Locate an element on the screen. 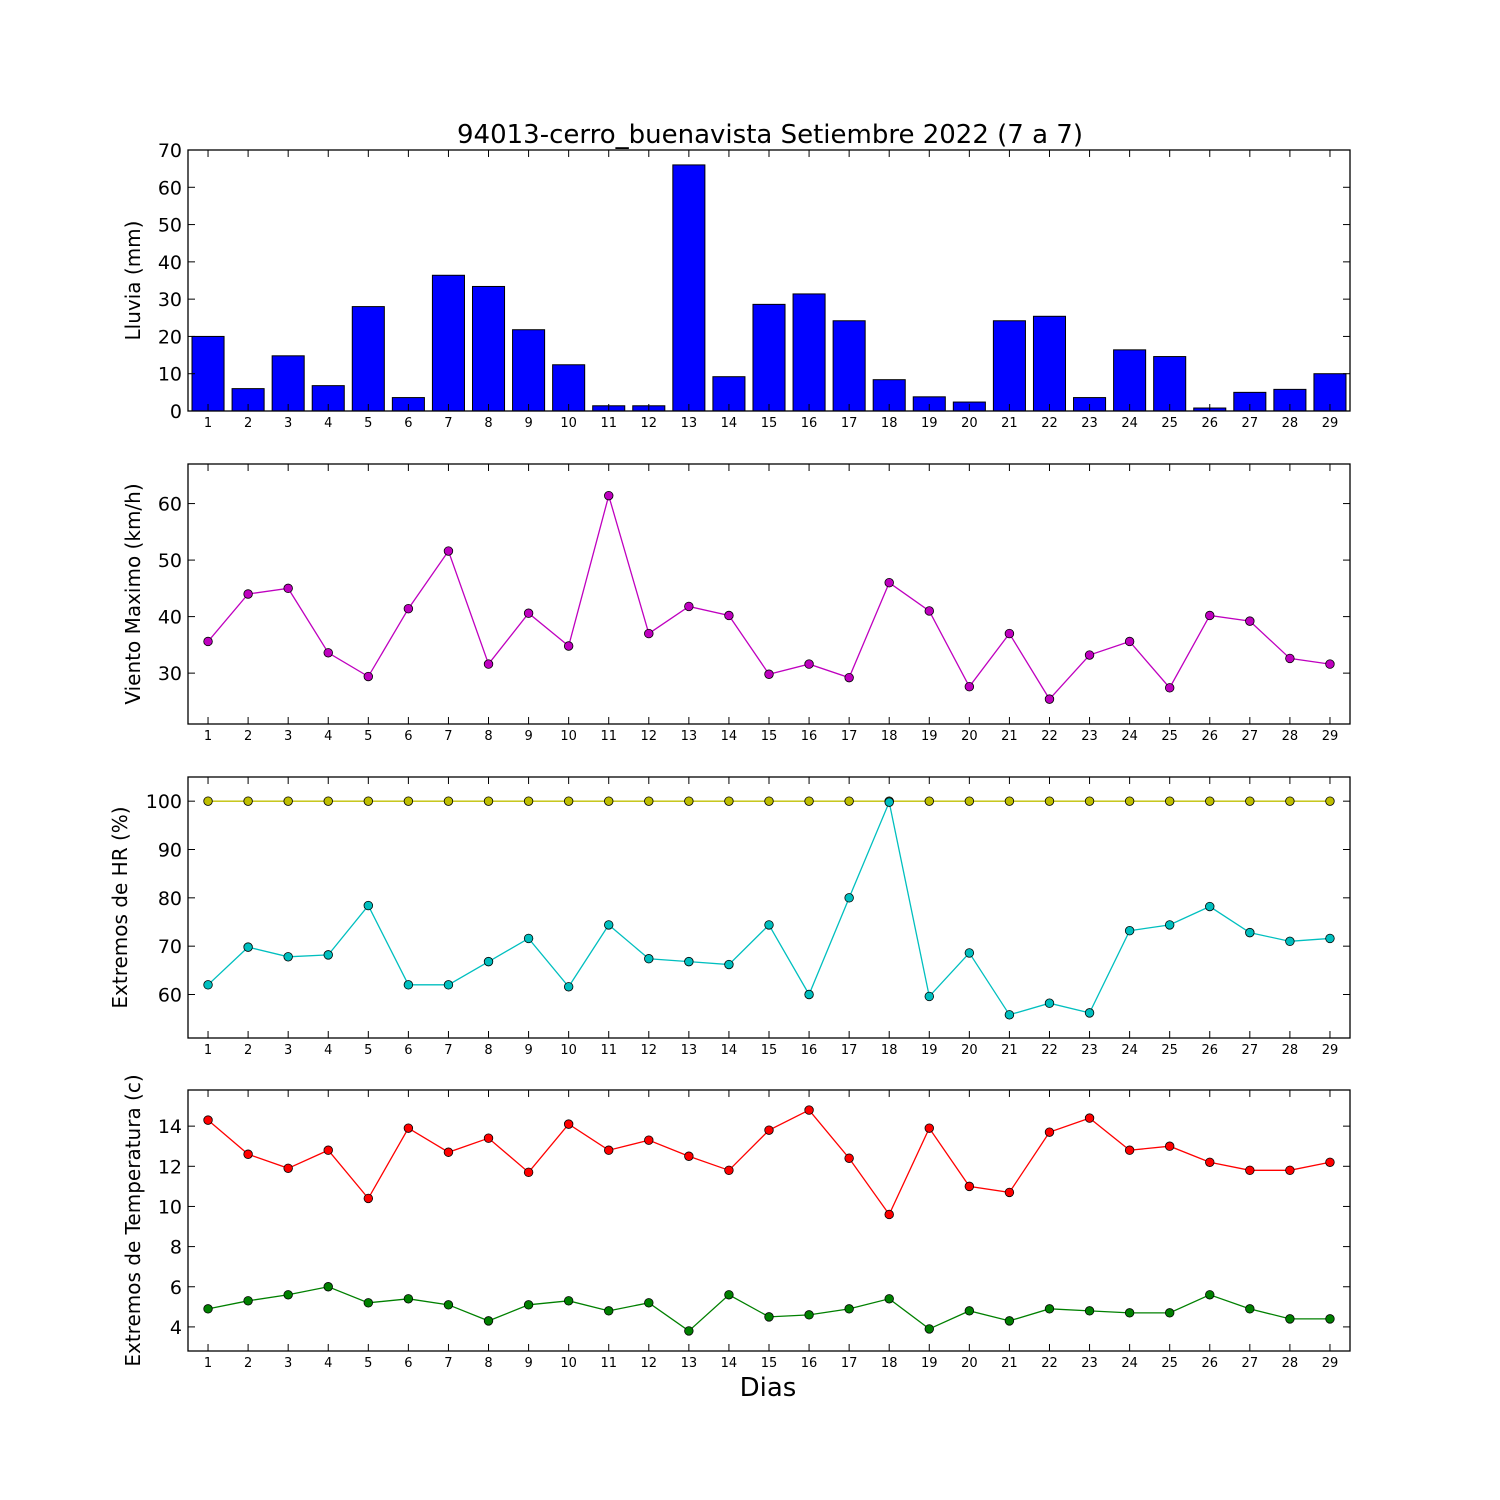 The image size is (1500, 1500). temperature-x-tick-label: 29 is located at coordinates (1330, 1363).